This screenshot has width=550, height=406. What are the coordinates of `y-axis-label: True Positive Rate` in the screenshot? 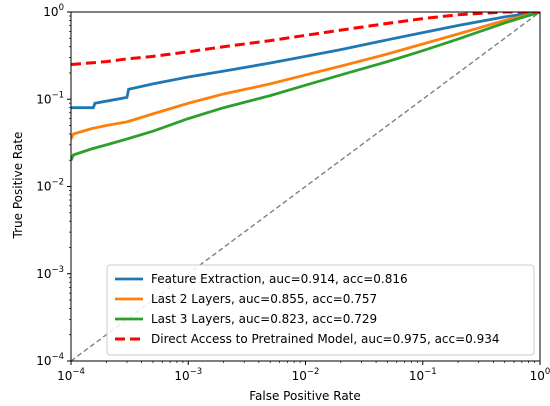 It's located at (18, 186).